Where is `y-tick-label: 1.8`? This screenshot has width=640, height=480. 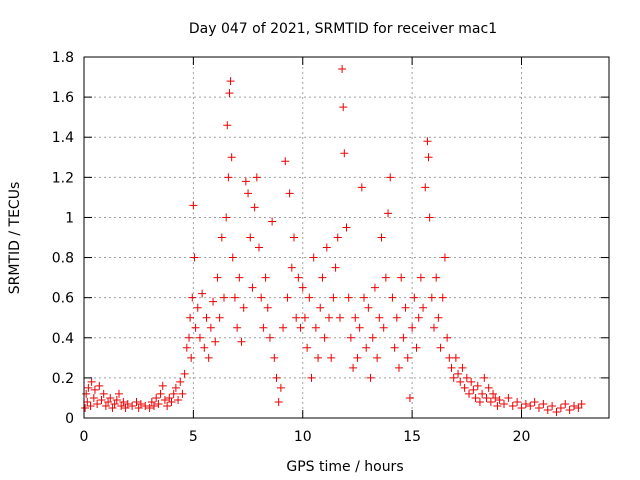
y-tick-label: 1.8 is located at coordinates (63, 58).